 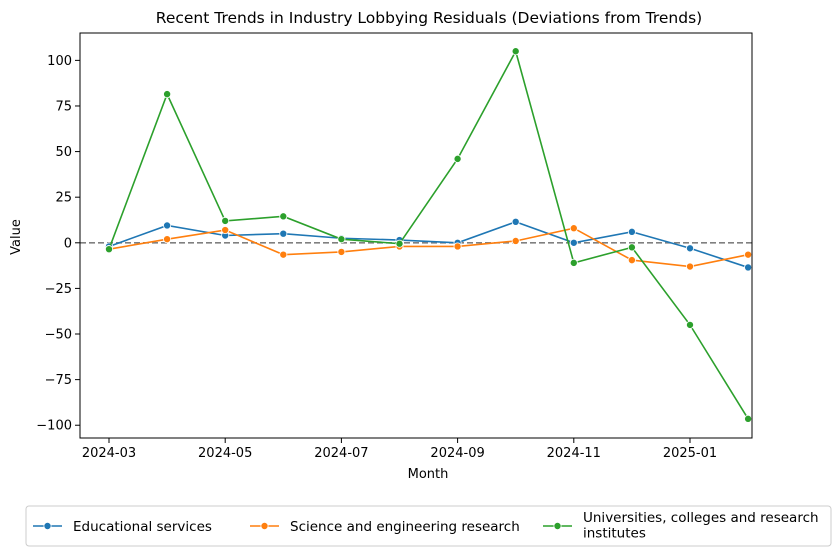 What do you see at coordinates (59, 61) in the screenshot?
I see `y-tick-label: 100` at bounding box center [59, 61].